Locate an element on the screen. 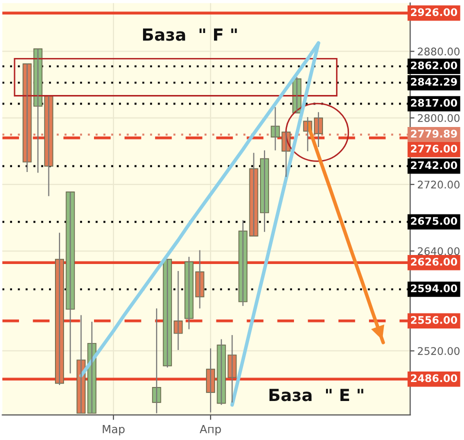 The width and height of the screenshot is (464, 440). ref-line-label: 2862.00 is located at coordinates (434, 65).